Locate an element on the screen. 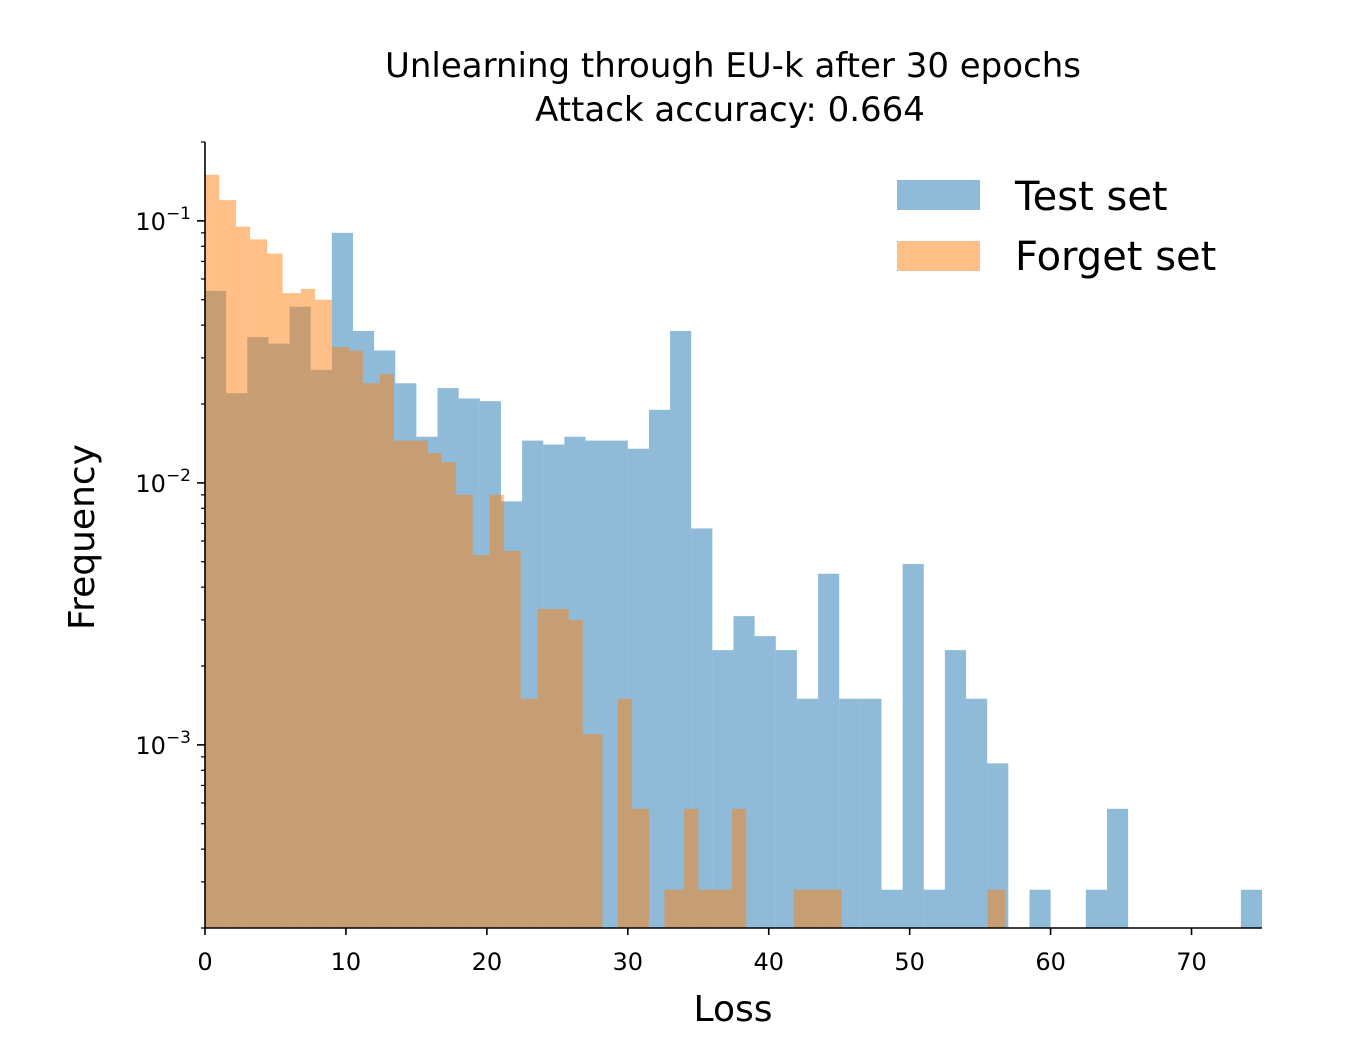  x-axis-label: Loss is located at coordinates (733, 1009).